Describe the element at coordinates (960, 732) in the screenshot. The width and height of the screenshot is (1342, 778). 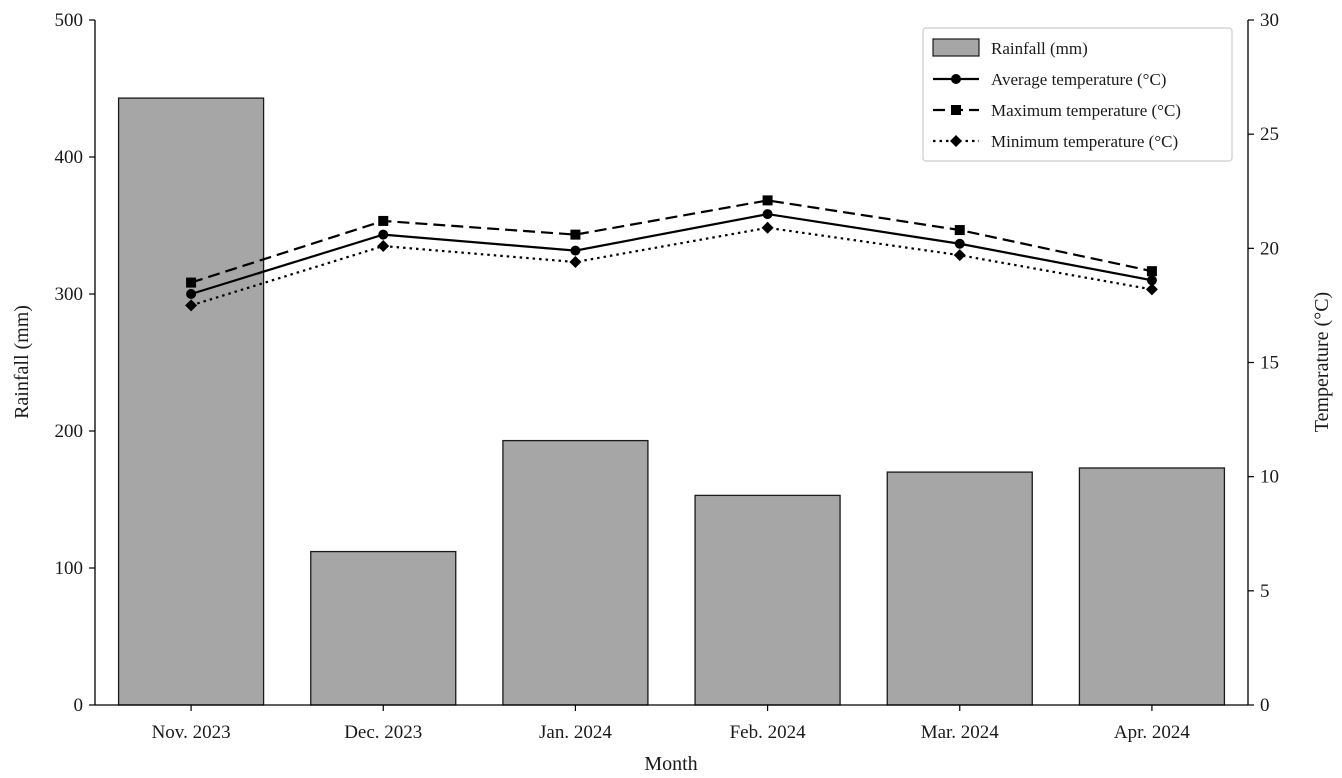
I see `x-tick-label-4: Mar. 2024` at that location.